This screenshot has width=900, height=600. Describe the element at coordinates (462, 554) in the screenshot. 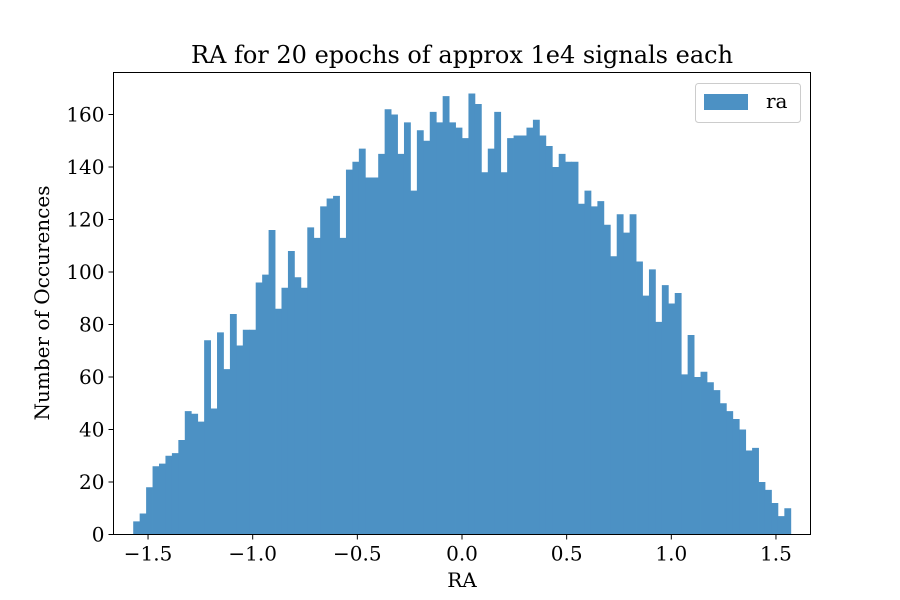

I see `x-tick-label: 0.0` at that location.